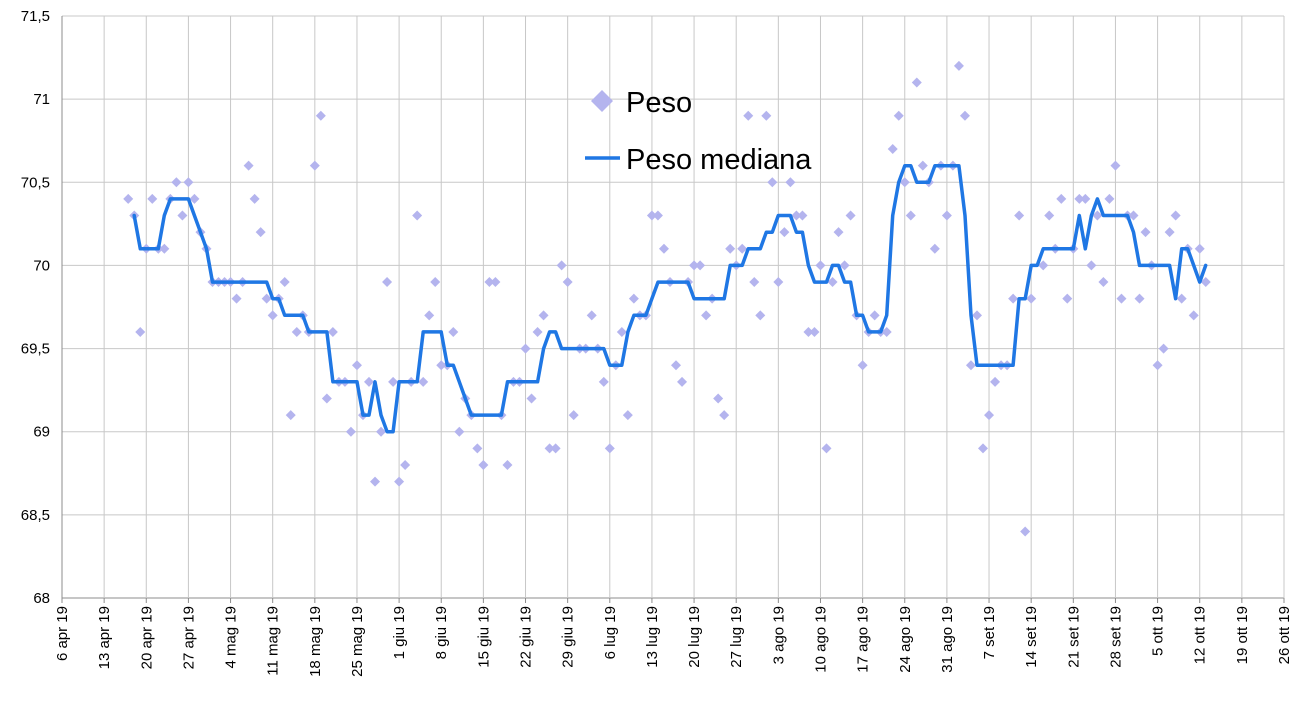 The height and width of the screenshot is (704, 1300). What do you see at coordinates (736, 637) in the screenshot?
I see `x-tick-label: 27 lug 19` at bounding box center [736, 637].